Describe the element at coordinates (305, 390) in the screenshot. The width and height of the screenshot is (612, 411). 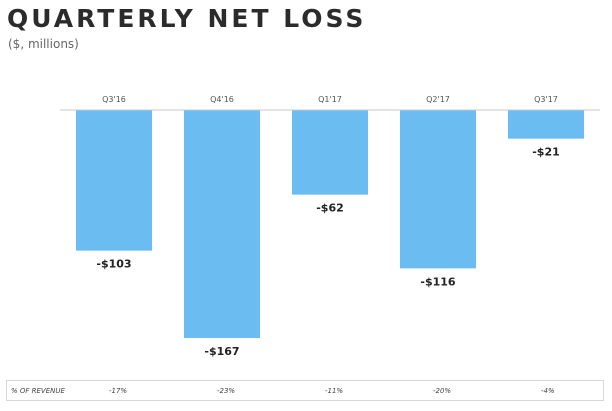
I see `revenue-row: % OF REVENUE -17% -23% -11% -20% -4%` at that location.